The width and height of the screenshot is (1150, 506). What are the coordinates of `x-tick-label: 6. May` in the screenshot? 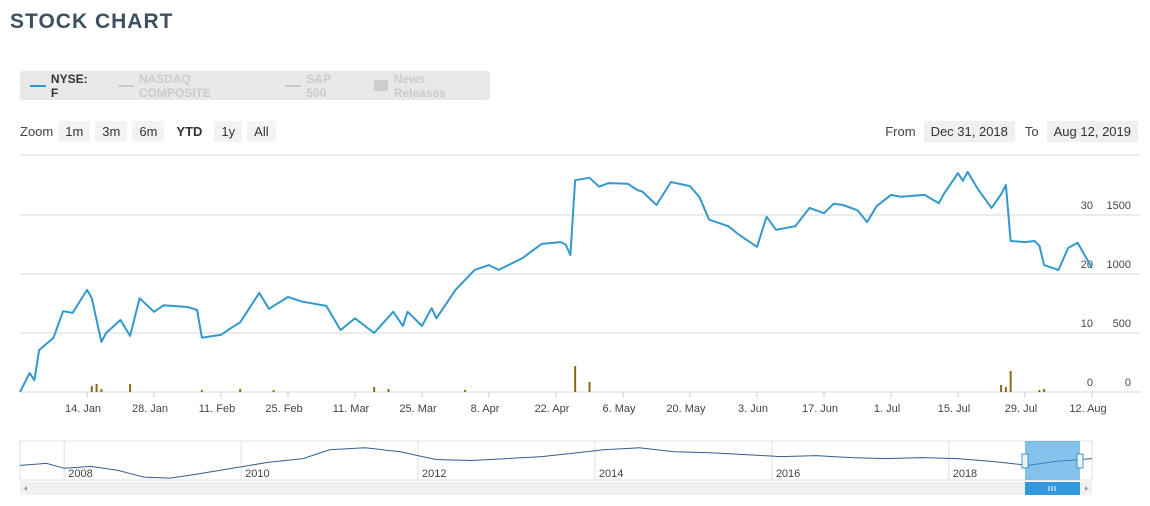 It's located at (619, 409).